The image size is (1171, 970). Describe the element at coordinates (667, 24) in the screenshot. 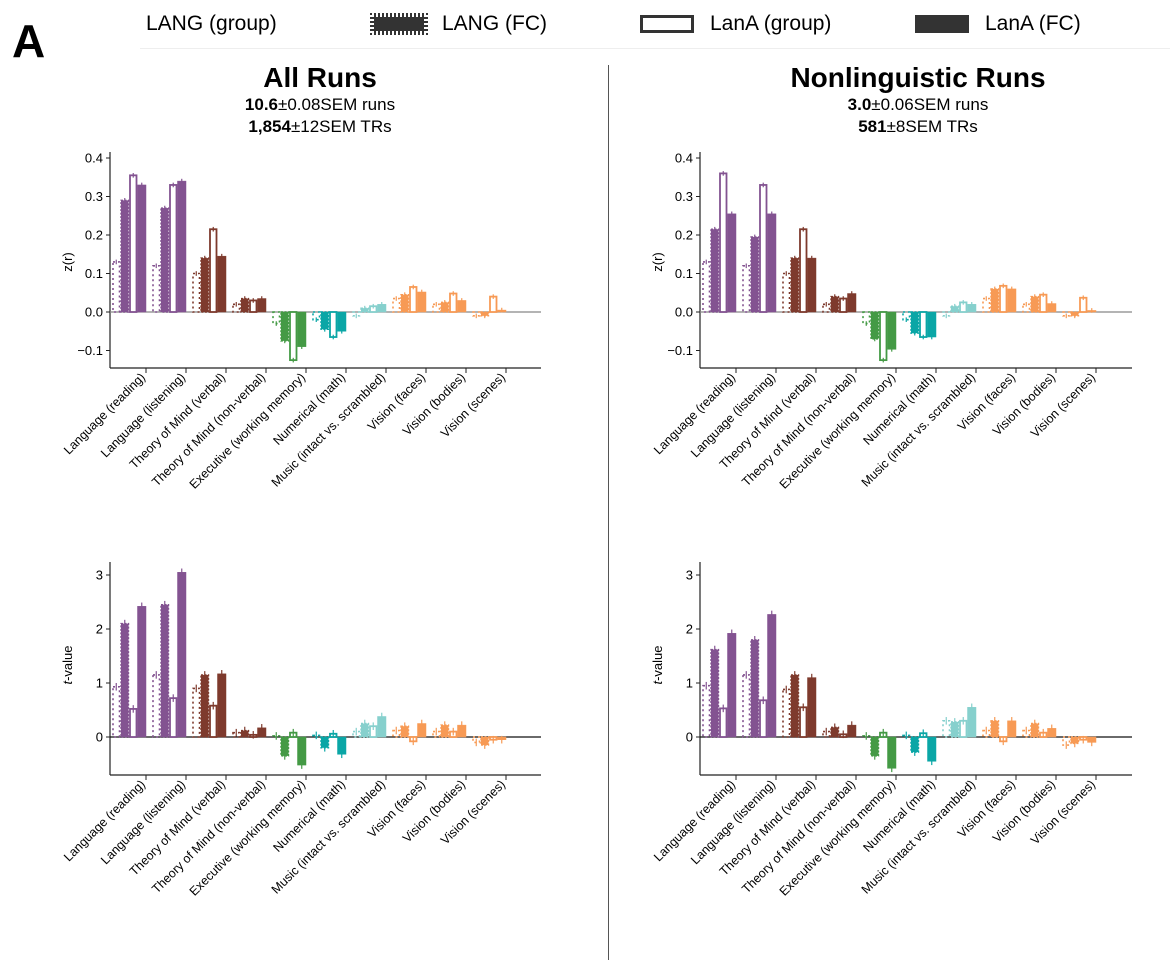

I see `outline-swatch-icon` at that location.